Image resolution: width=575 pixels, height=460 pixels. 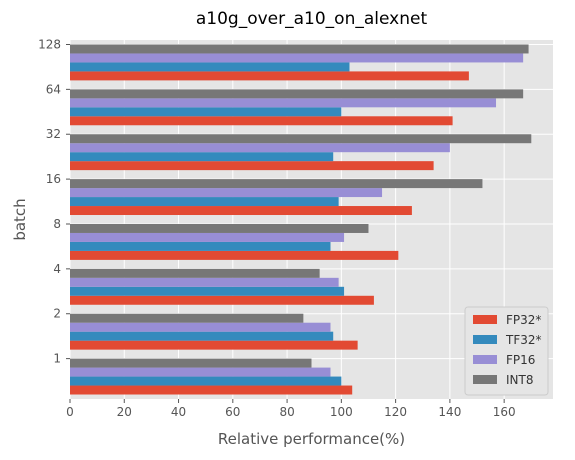 I want to click on x-tick-labels: 0 20 40 60 80 100 120 140 160, so click(x=291, y=409).